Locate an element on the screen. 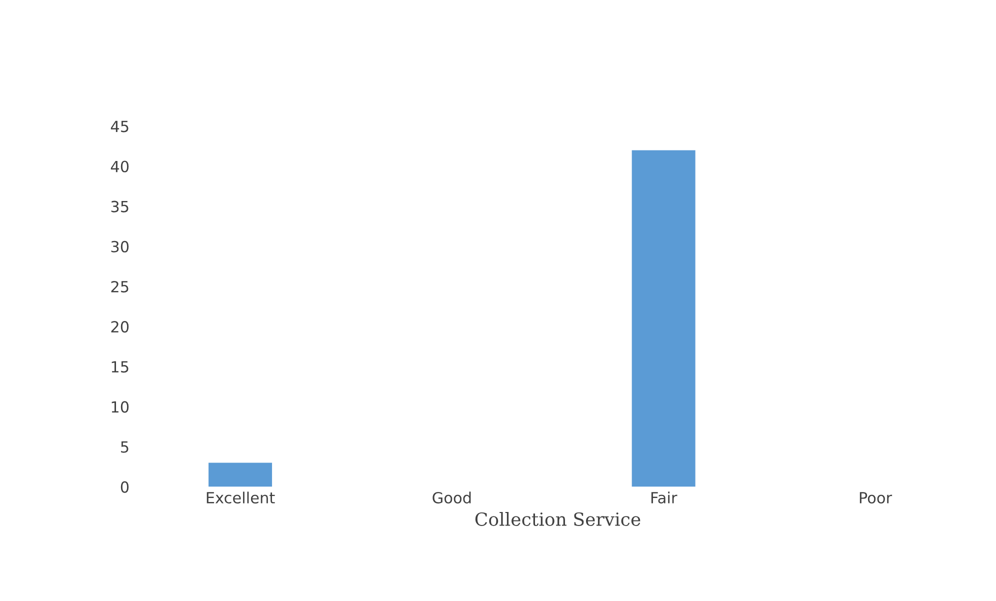  y-tick-label: 40 is located at coordinates (119, 166).